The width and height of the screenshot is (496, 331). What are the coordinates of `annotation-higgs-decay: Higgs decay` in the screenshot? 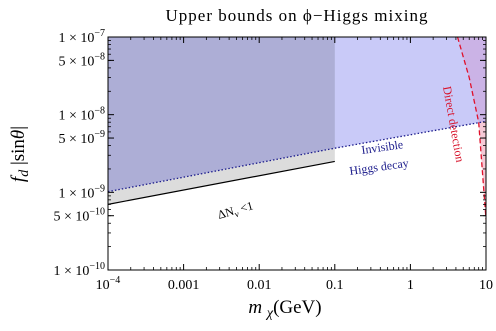 It's located at (378, 167).